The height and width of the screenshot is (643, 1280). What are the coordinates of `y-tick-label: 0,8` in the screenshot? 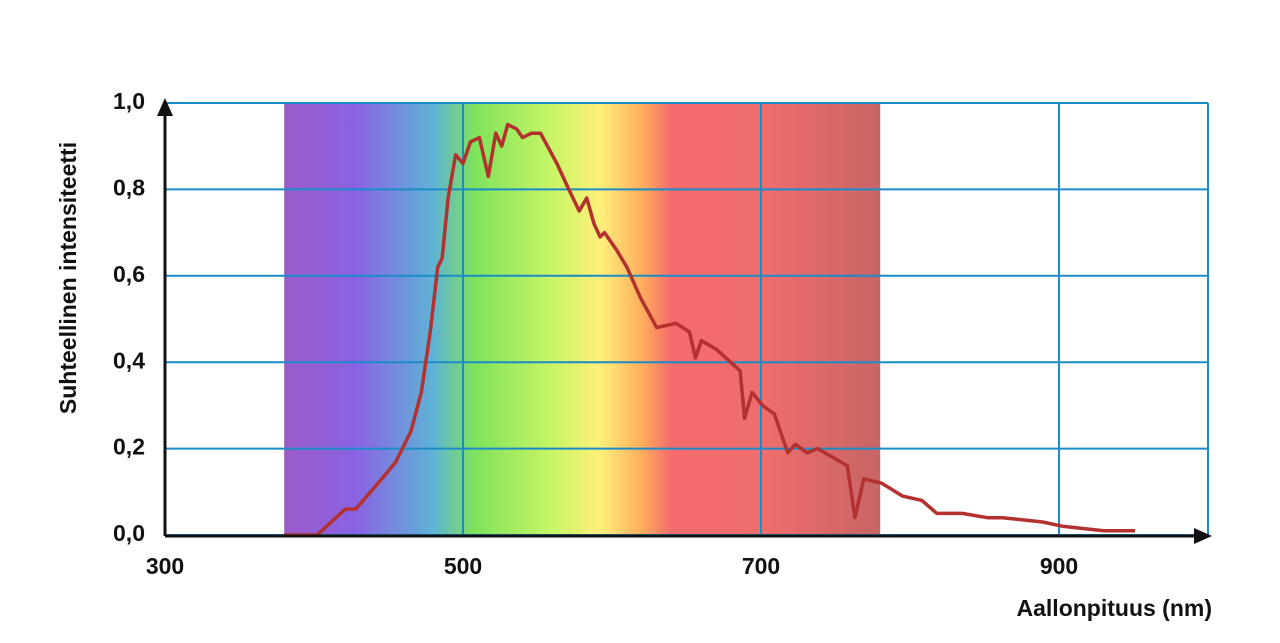 It's located at (129, 187).